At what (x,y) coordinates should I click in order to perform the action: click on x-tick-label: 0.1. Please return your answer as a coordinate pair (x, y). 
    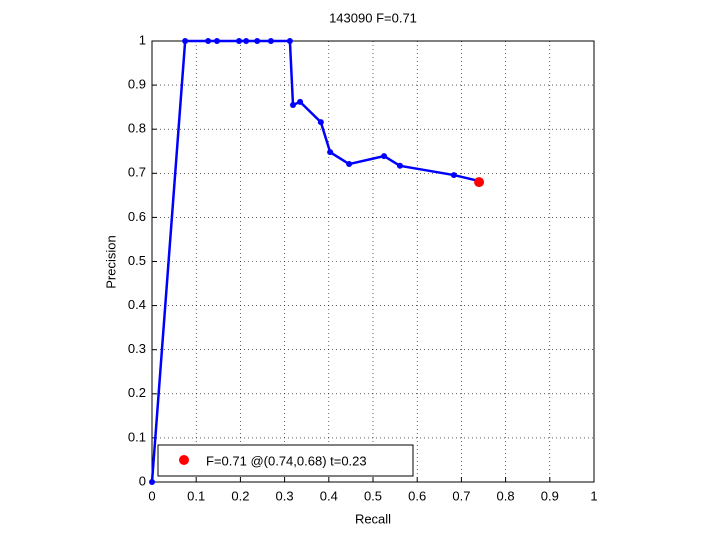
    Looking at the image, I should click on (196, 495).